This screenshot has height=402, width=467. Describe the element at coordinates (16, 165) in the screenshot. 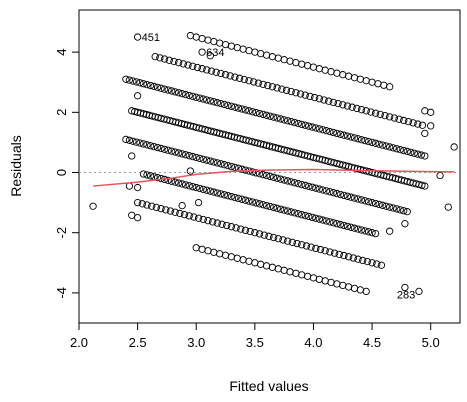

I see `y-axis-title: Residuals` at that location.